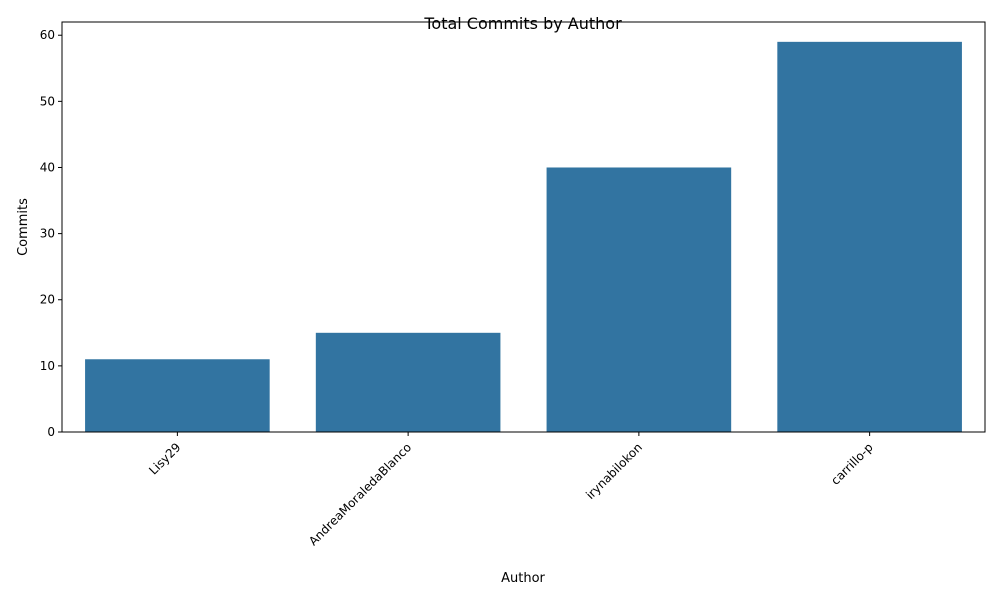 This screenshot has height=600, width=1000. I want to click on x-tick-label-irynabilokon: irynabilokon, so click(614, 471).